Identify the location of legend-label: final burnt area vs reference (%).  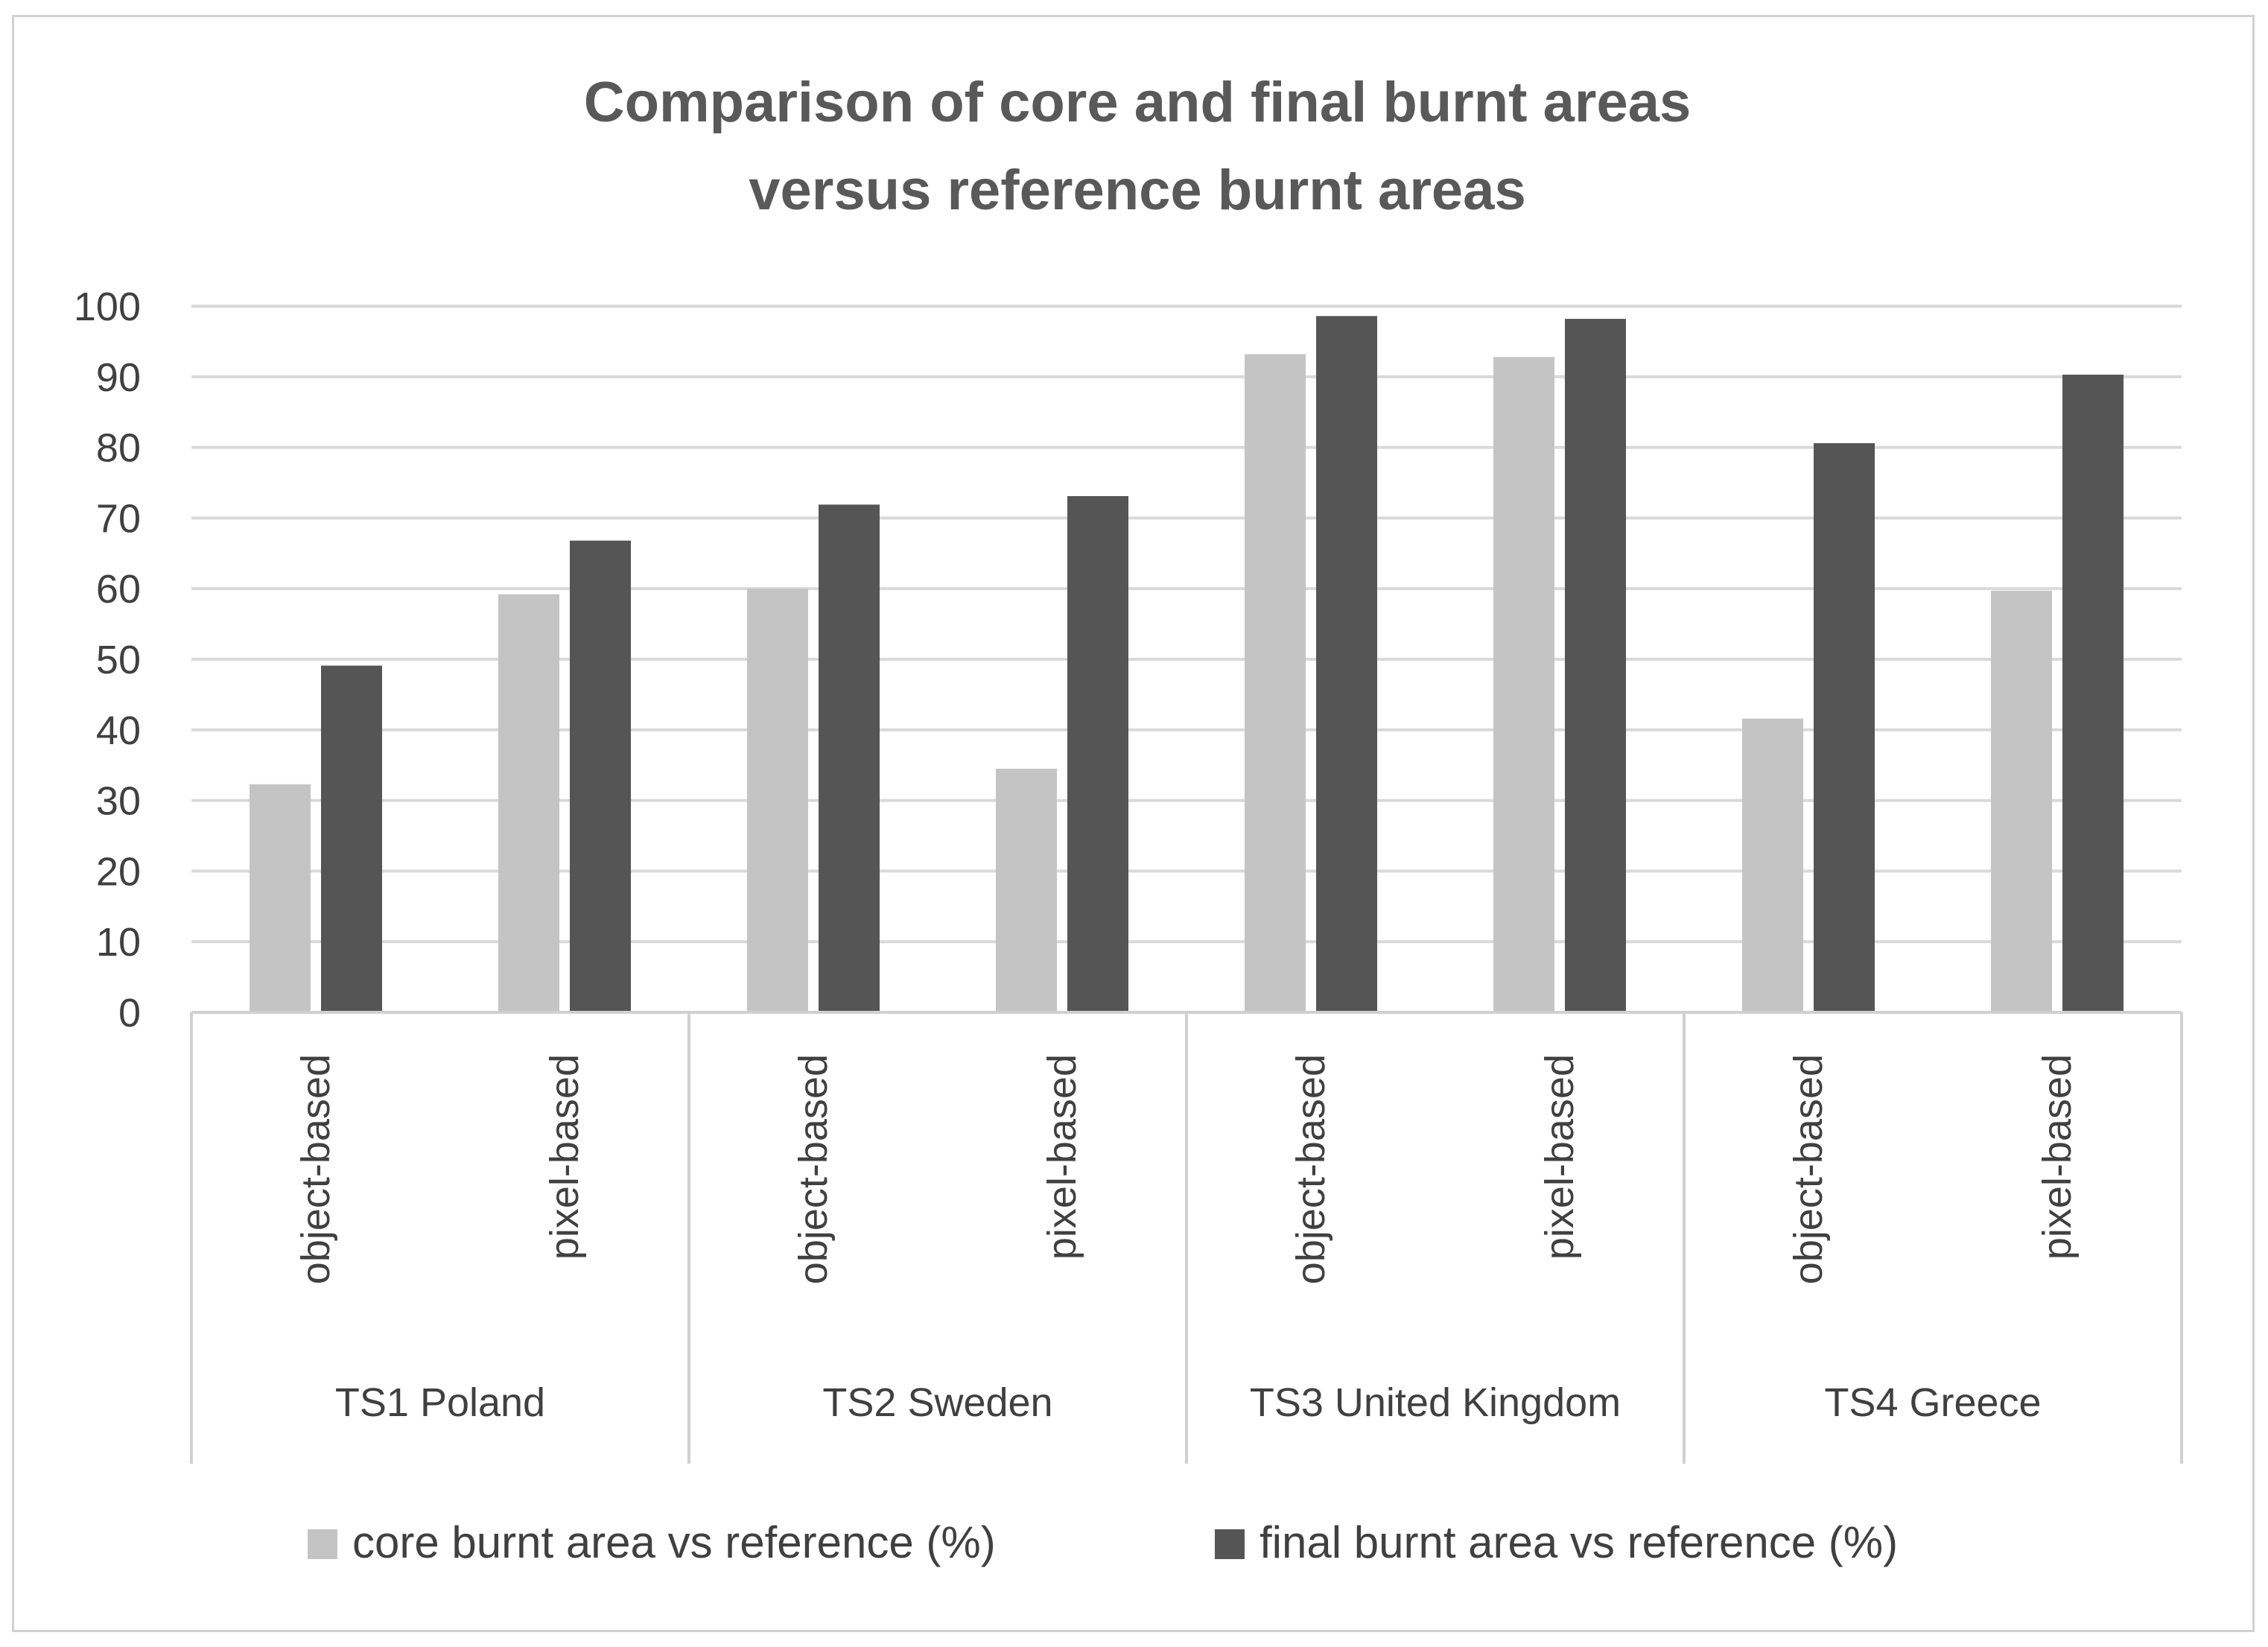
(1579, 1542).